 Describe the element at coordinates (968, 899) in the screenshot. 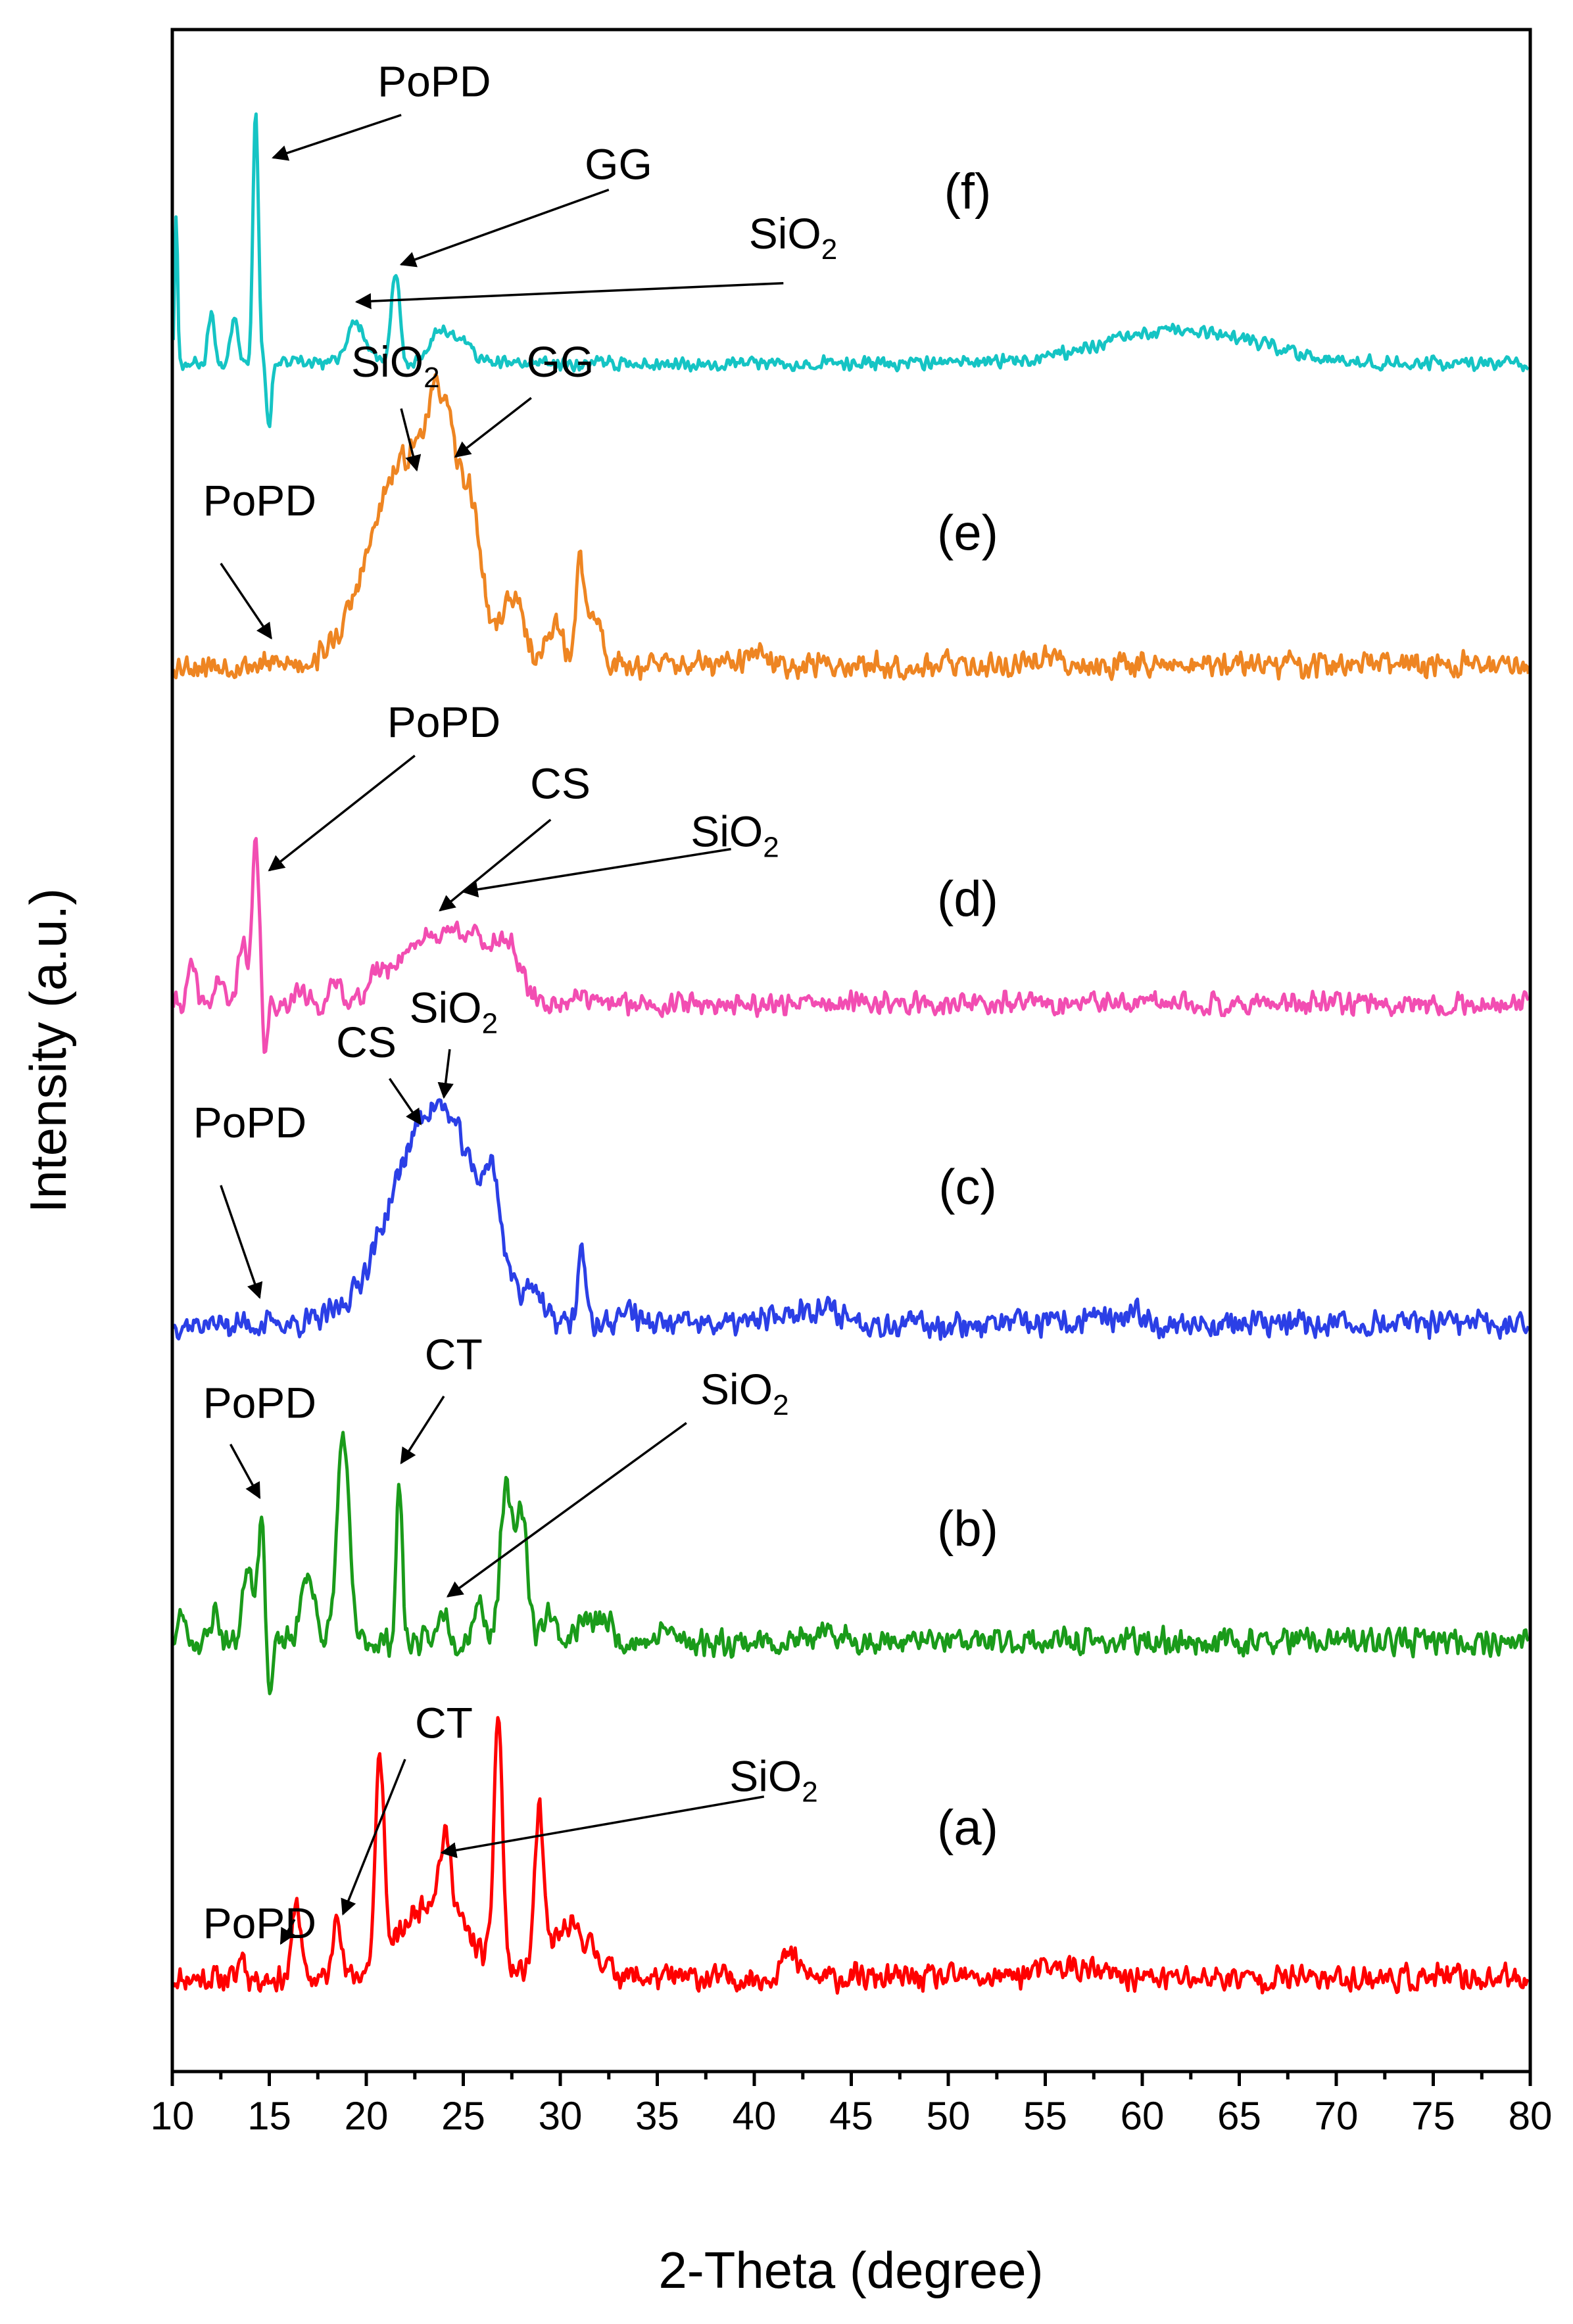

I see `panel-label-d: (d)` at that location.